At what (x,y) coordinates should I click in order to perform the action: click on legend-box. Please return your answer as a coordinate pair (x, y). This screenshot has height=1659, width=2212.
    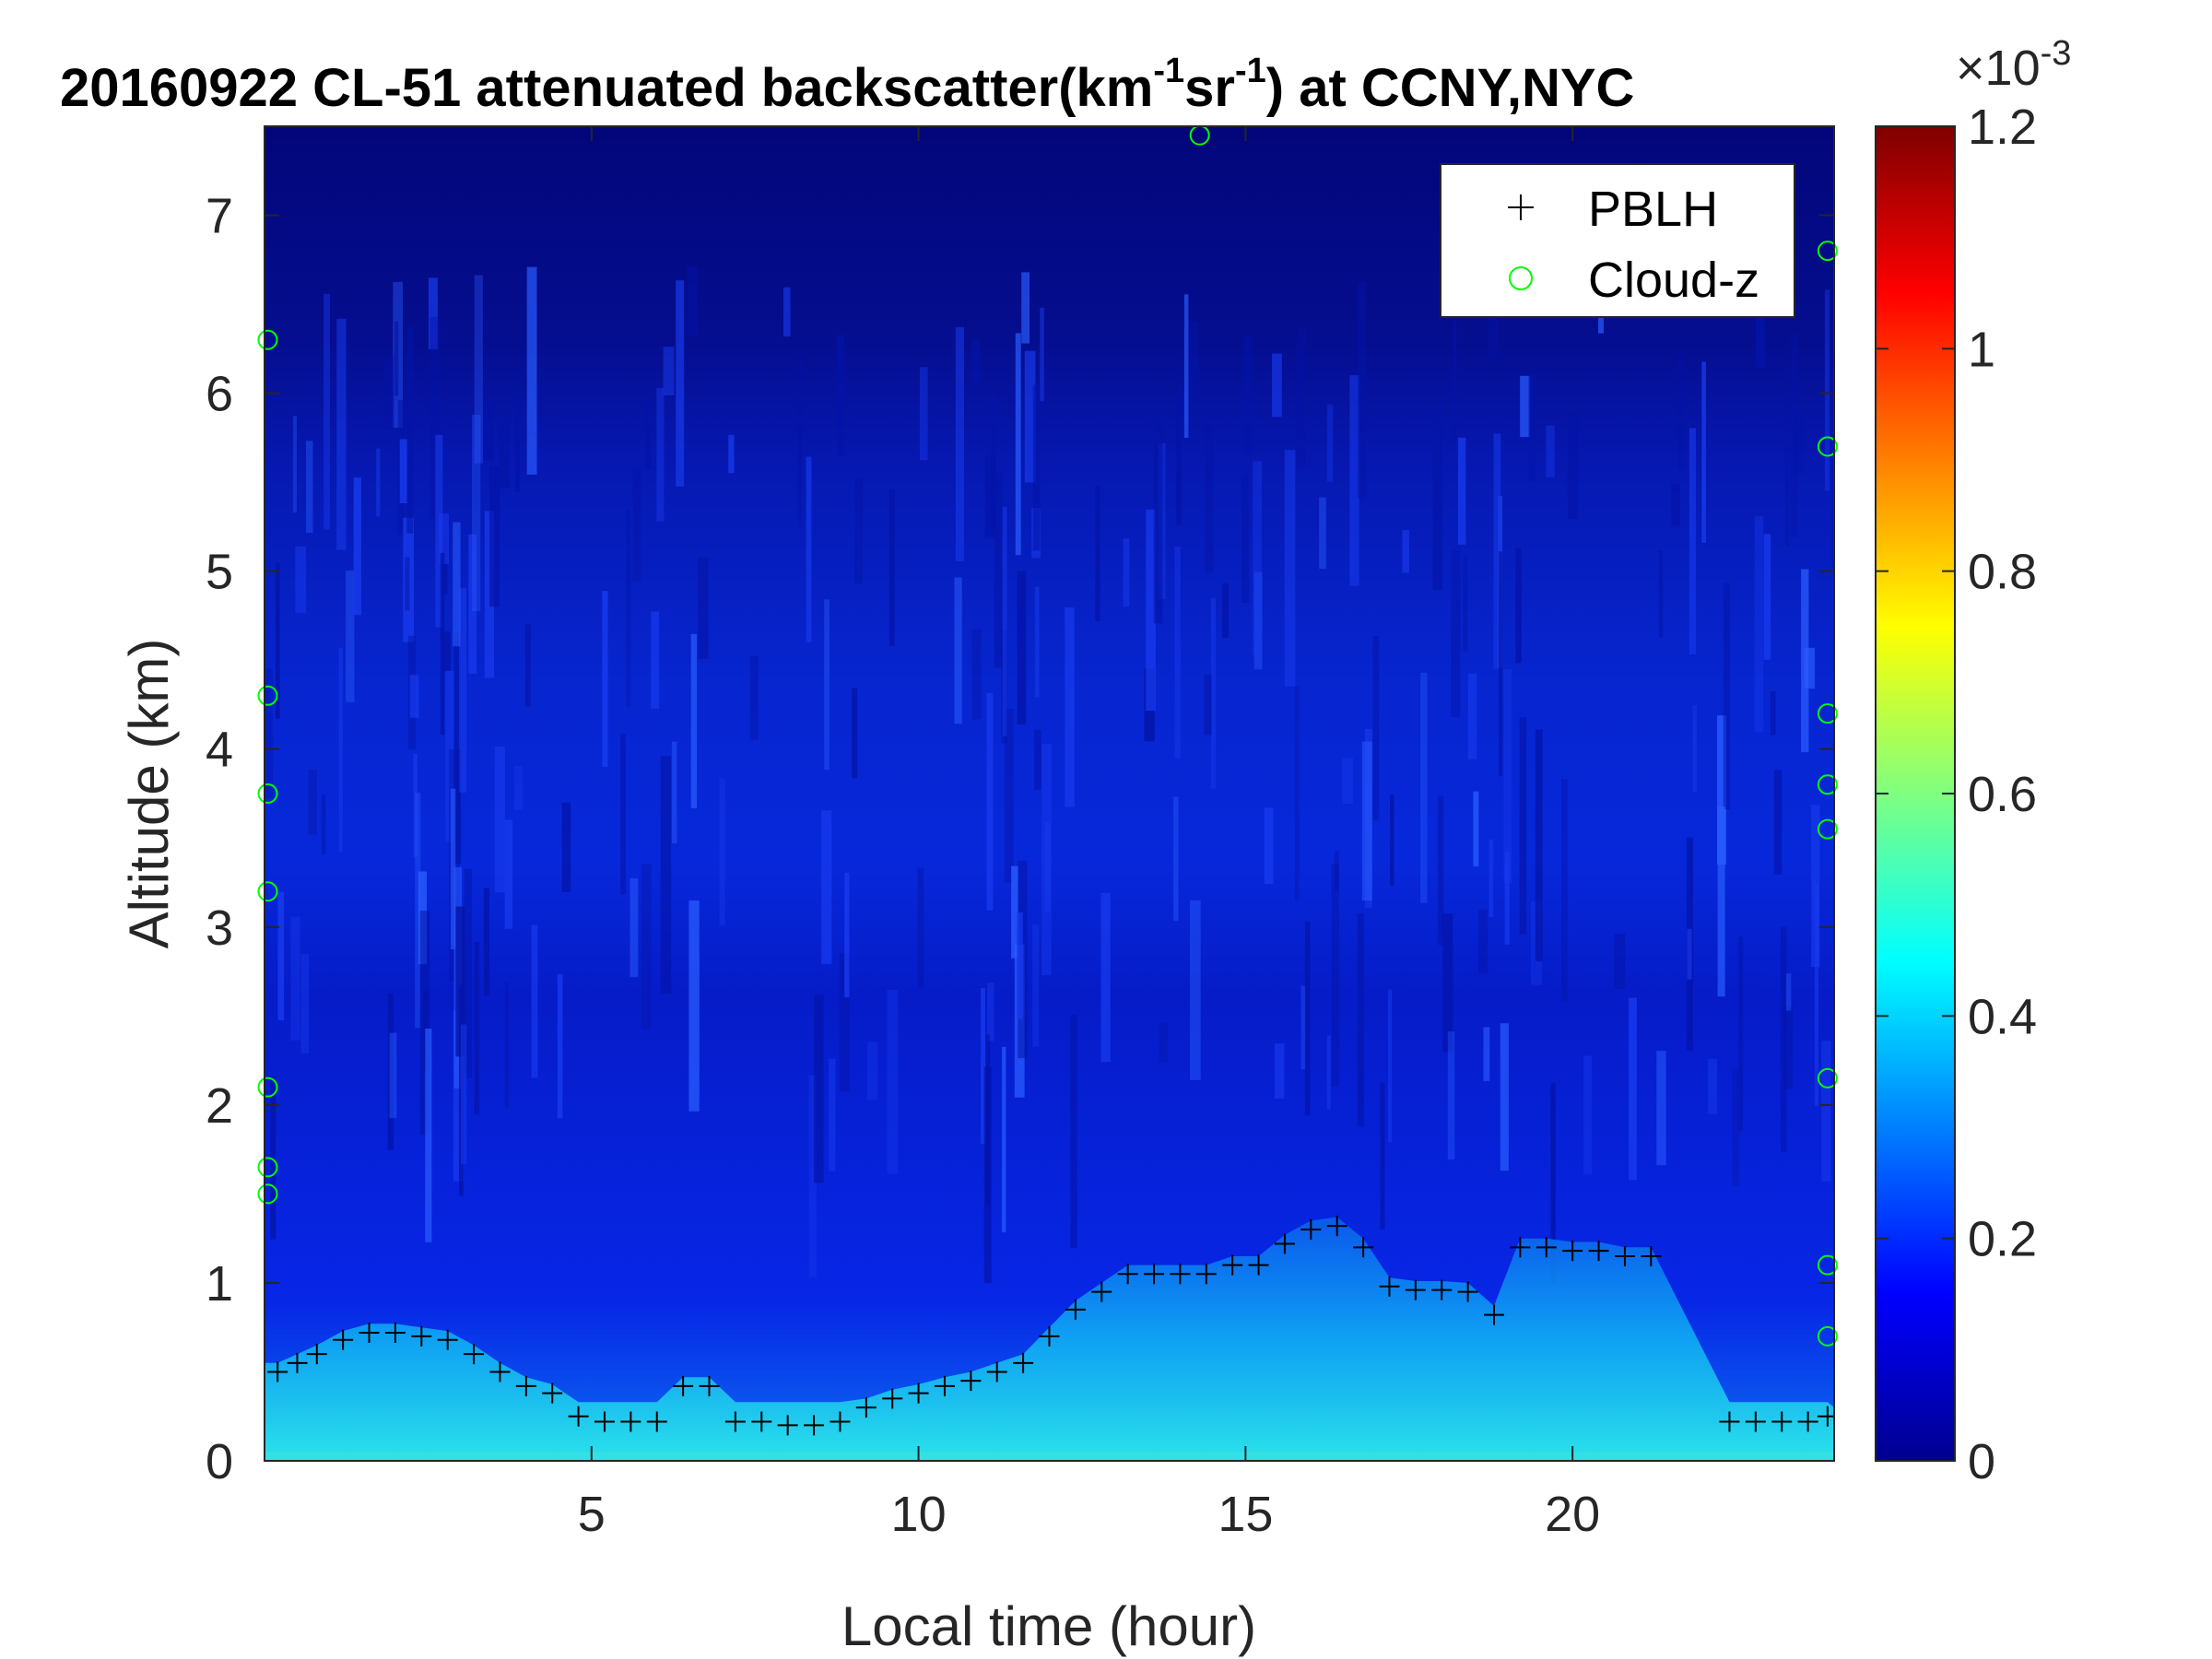
    Looking at the image, I should click on (1617, 240).